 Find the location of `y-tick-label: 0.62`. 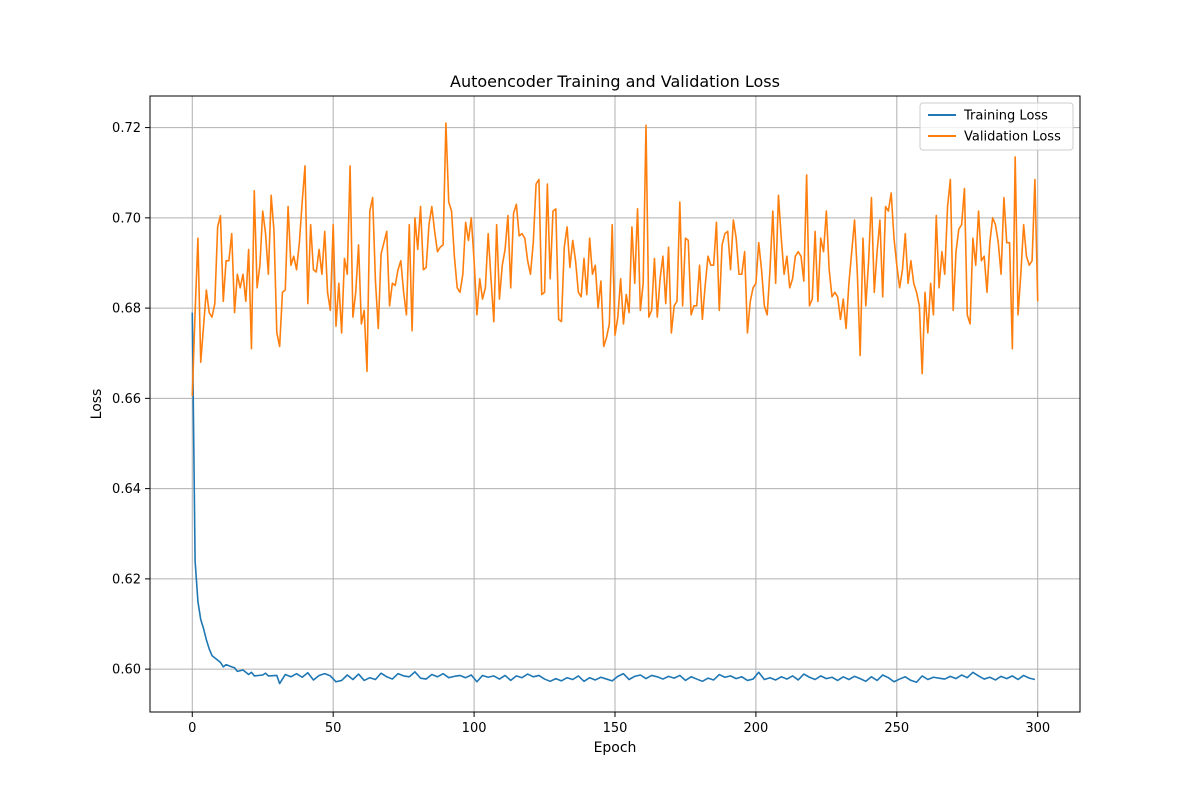

y-tick-label: 0.62 is located at coordinates (126, 579).